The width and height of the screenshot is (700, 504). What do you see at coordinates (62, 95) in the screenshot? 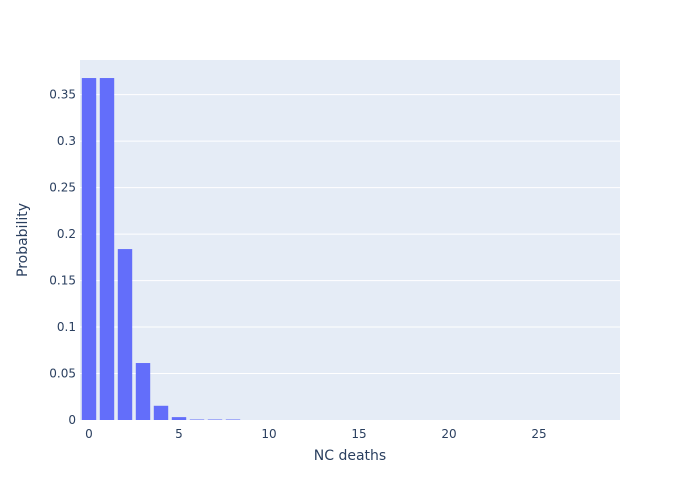
I see `y-tick-label: 0.35` at bounding box center [62, 95].